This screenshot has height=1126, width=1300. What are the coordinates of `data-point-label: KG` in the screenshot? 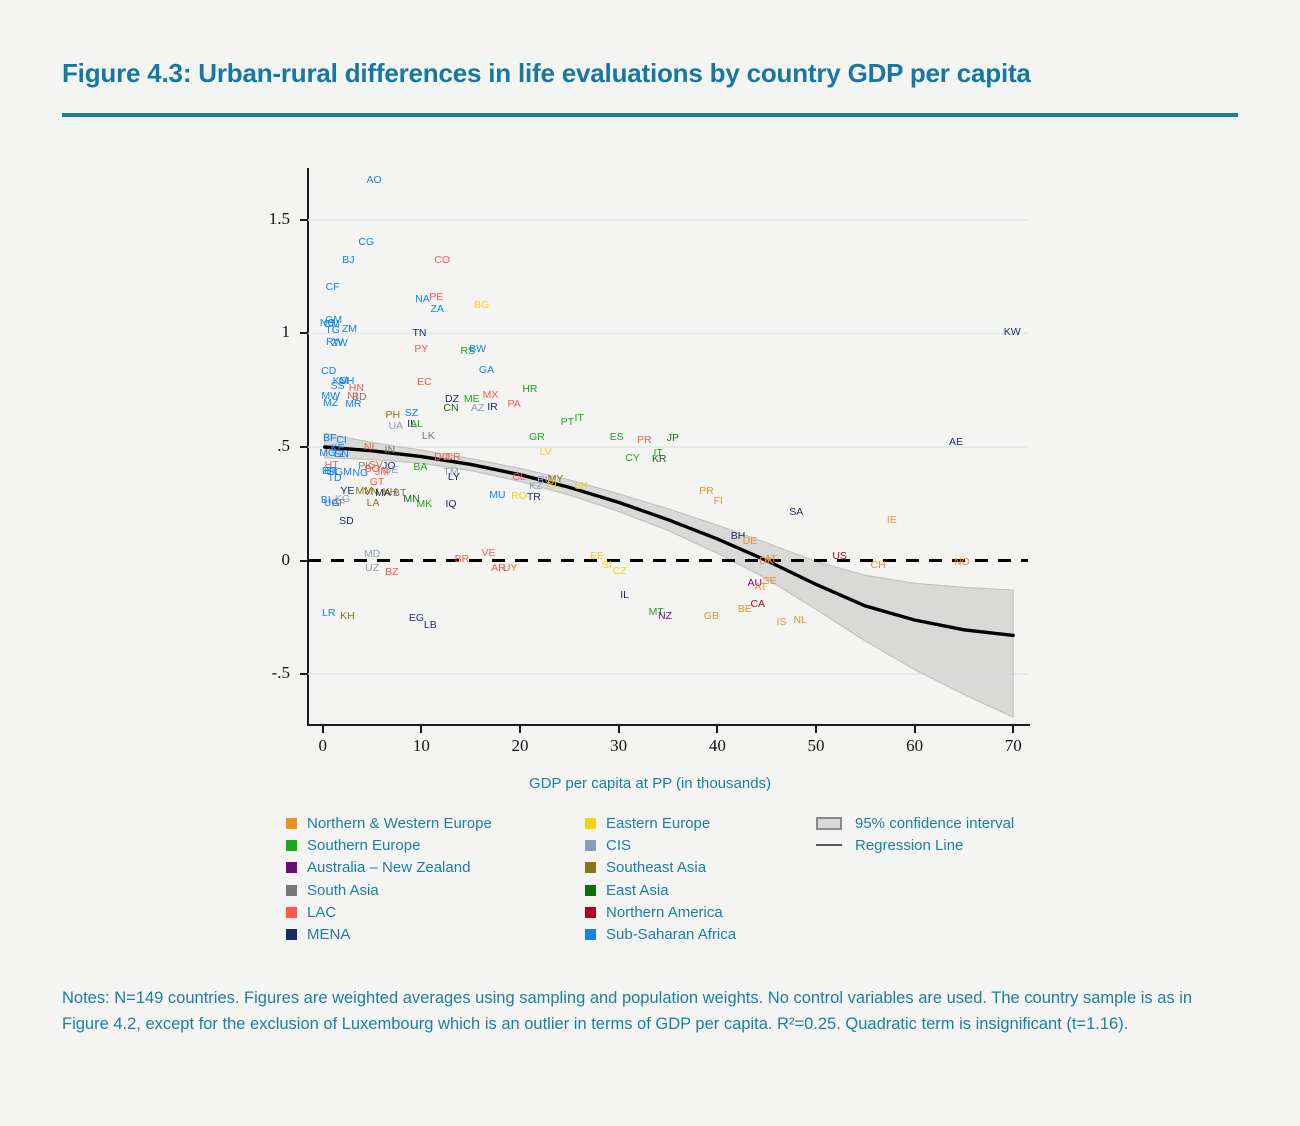 It's located at (342, 498).